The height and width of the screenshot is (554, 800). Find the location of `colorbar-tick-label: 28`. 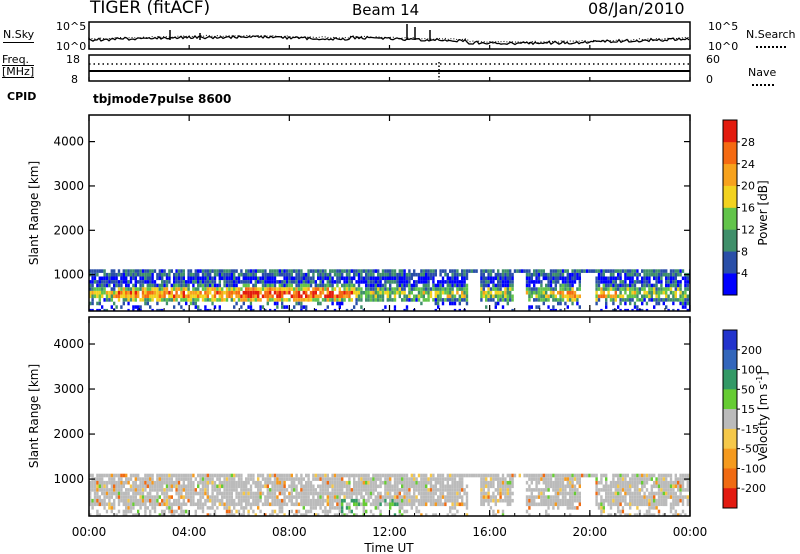

colorbar-tick-label: 28 is located at coordinates (748, 142).